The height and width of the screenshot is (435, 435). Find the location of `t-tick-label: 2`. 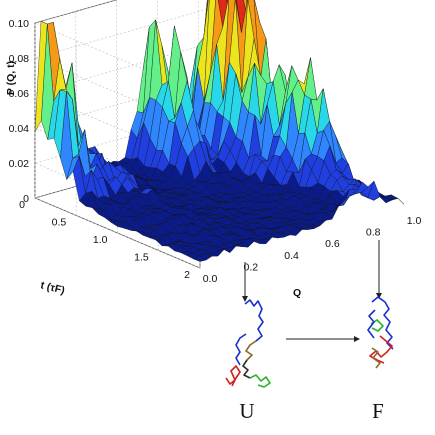

t-tick-label: 2 is located at coordinates (187, 275).